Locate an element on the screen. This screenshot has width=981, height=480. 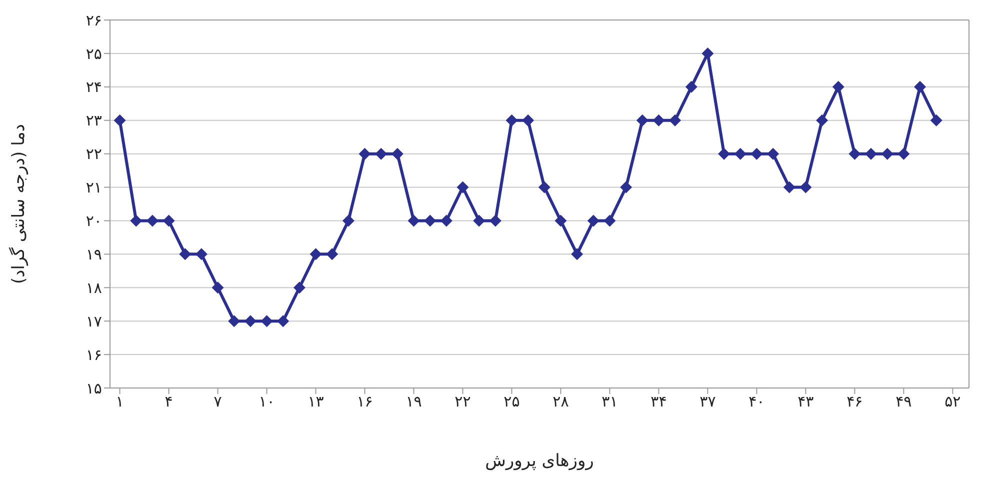
y-tick-label: ۲۱ is located at coordinates (94, 187).